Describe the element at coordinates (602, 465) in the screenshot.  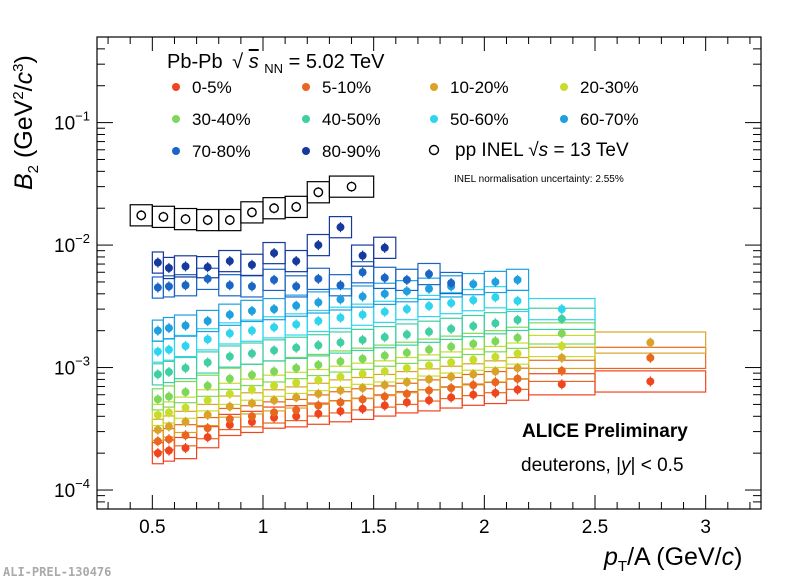
I see `description-label: deuterons, |y| < 0.5` at that location.